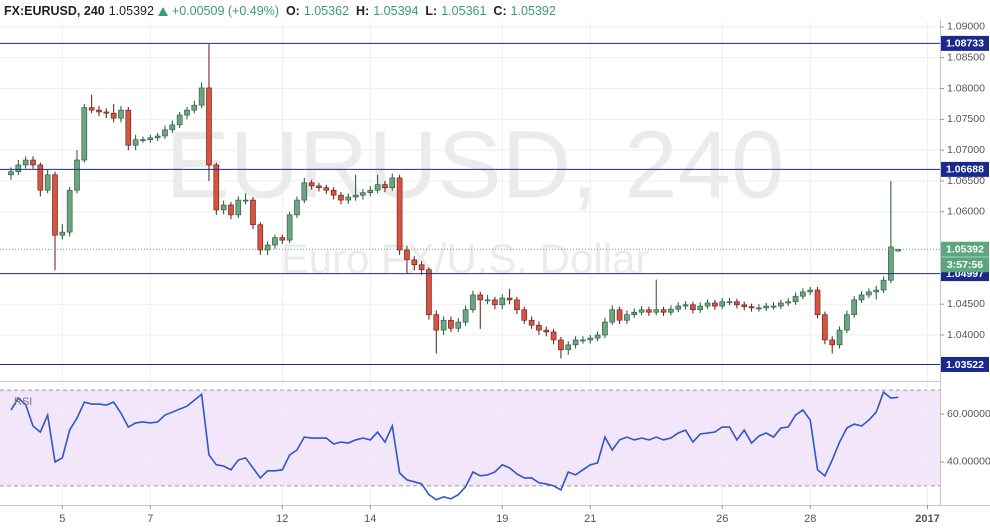  What do you see at coordinates (965, 364) in the screenshot?
I see `level-label-box` at bounding box center [965, 364].